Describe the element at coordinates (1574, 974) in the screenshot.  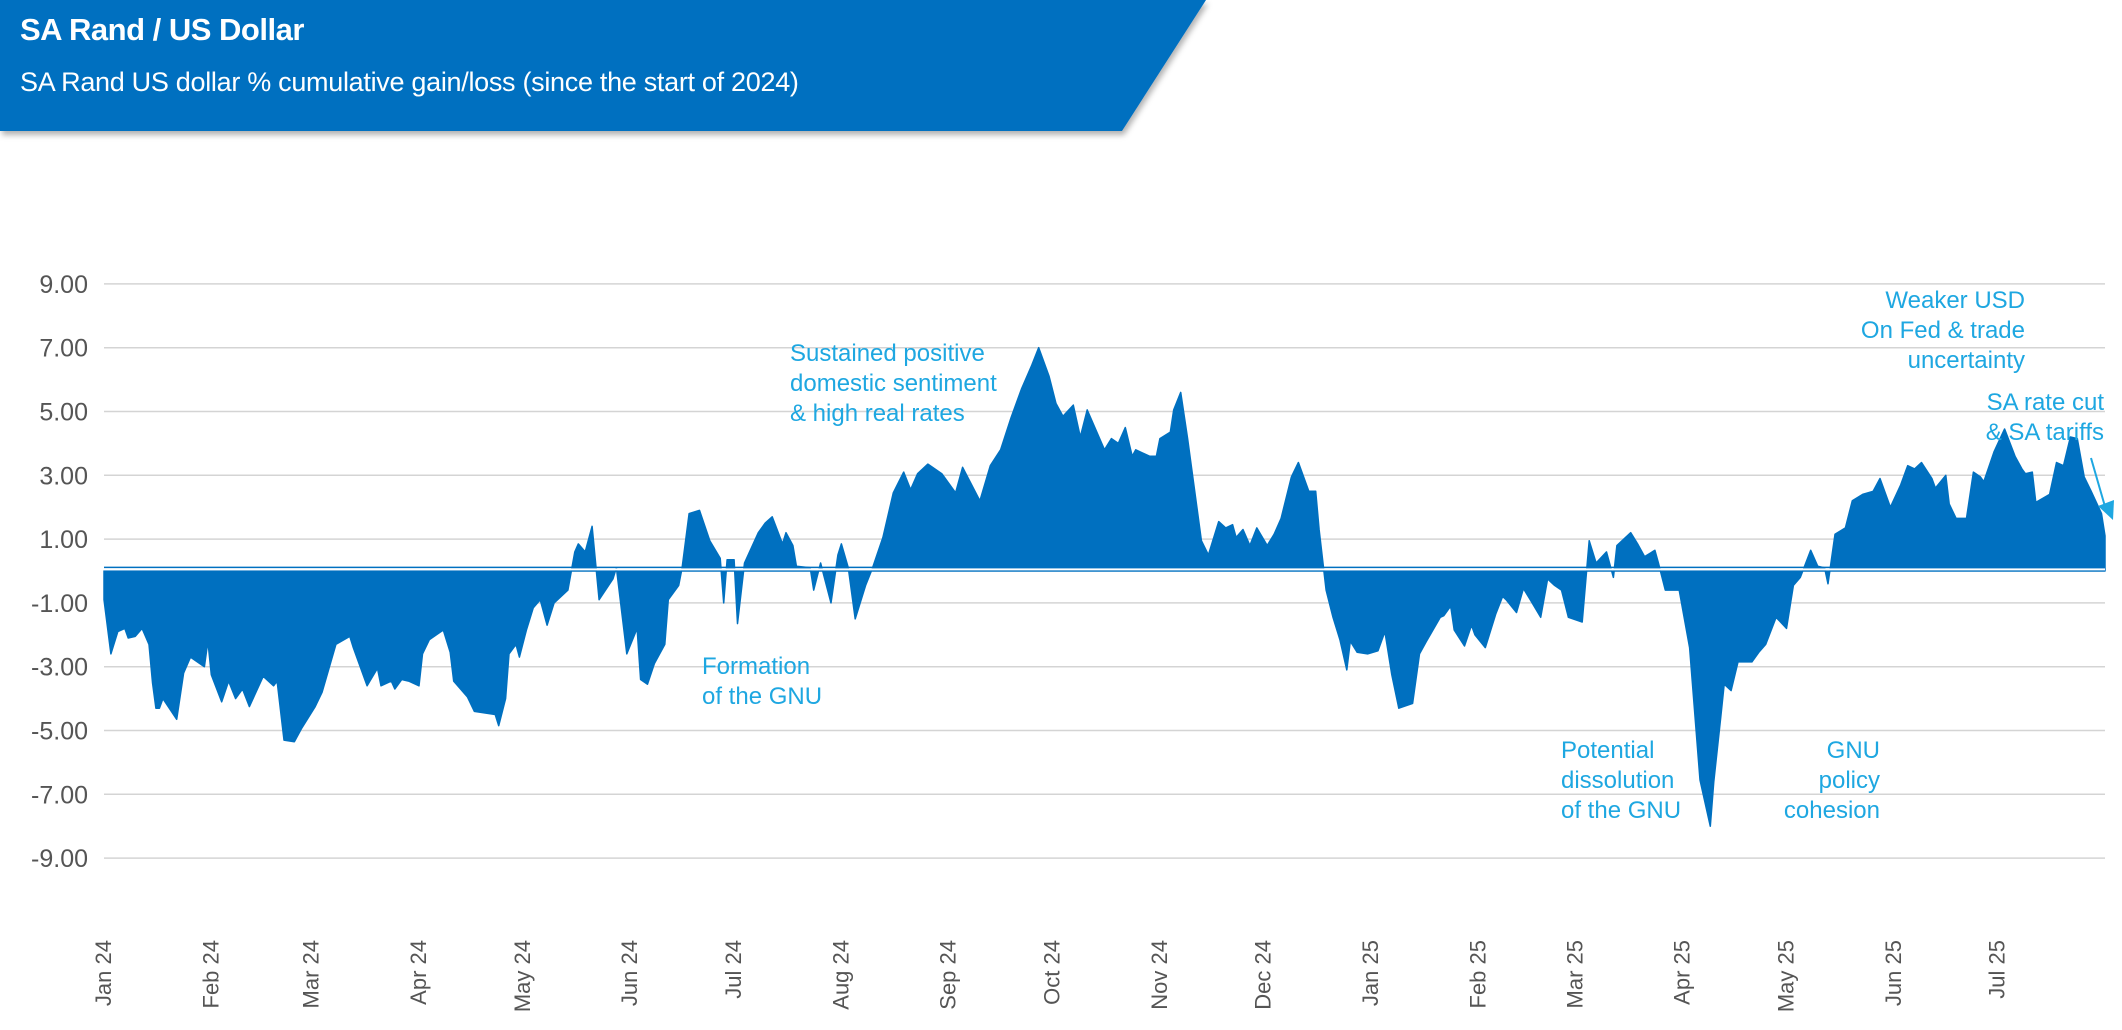
I see `x-tick-label: Mar 25` at that location.